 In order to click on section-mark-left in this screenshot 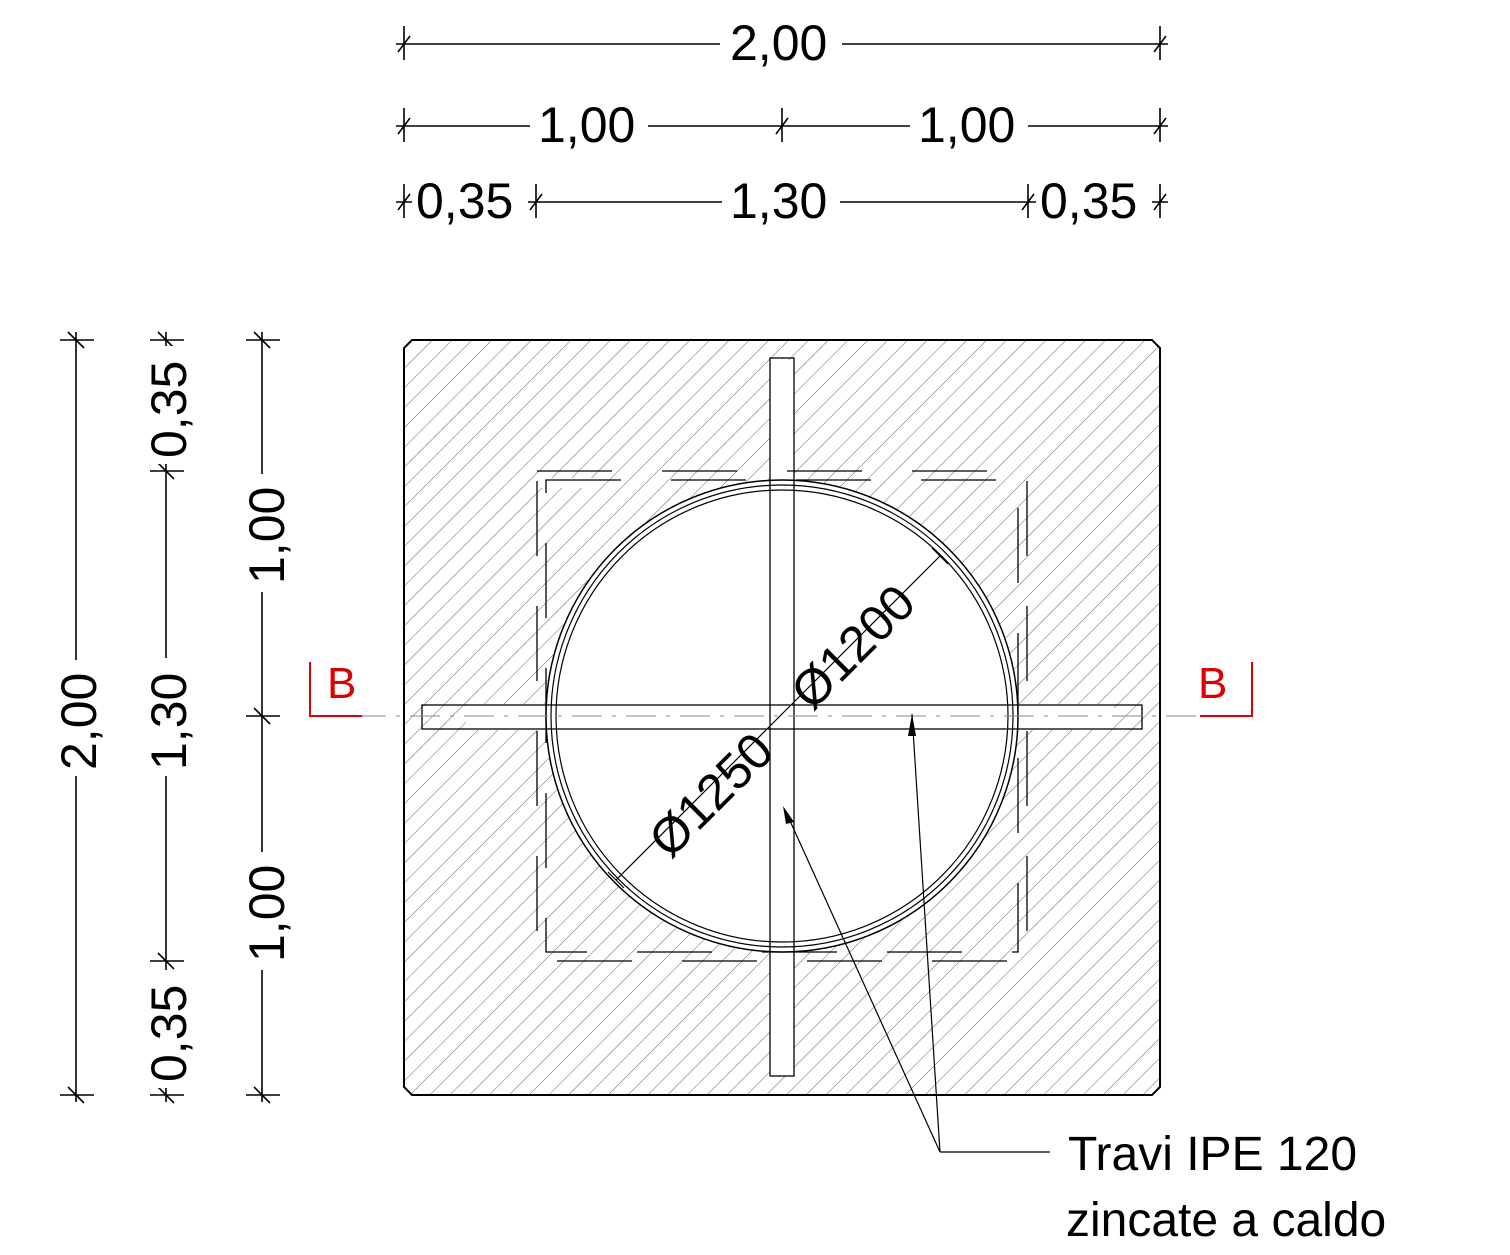, I will do `click(335, 689)`.